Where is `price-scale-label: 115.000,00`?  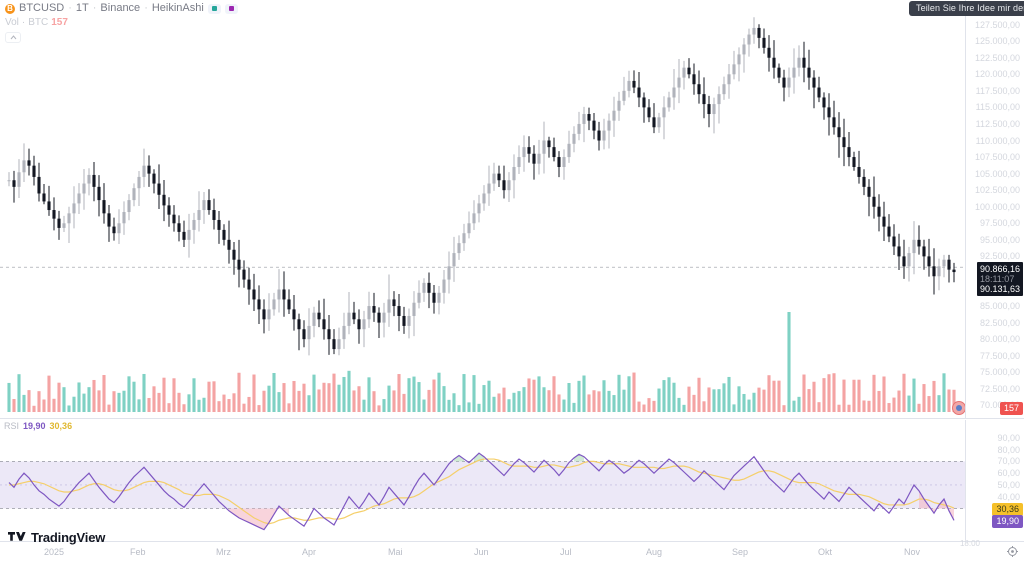 price-scale-label: 115.000,00 is located at coordinates (997, 107).